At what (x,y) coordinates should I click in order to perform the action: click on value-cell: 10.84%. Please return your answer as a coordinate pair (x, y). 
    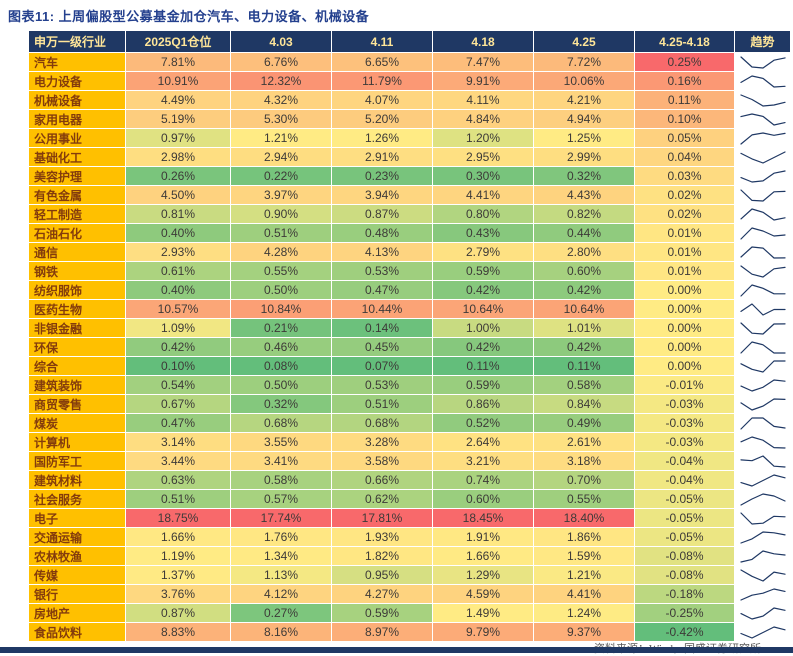
    Looking at the image, I should click on (281, 309).